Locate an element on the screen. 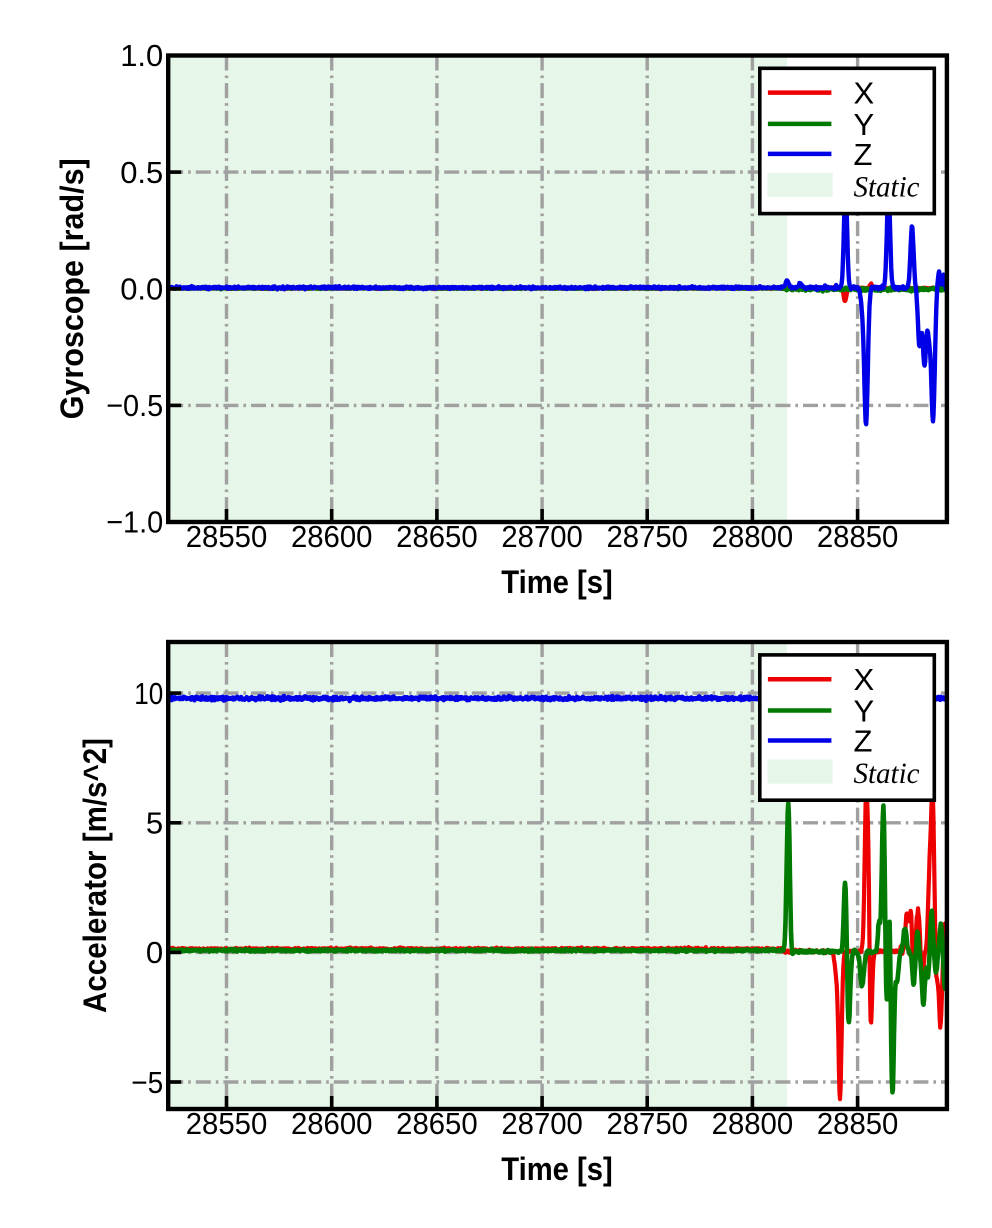  svg-text: 0 is located at coordinates (154, 952).